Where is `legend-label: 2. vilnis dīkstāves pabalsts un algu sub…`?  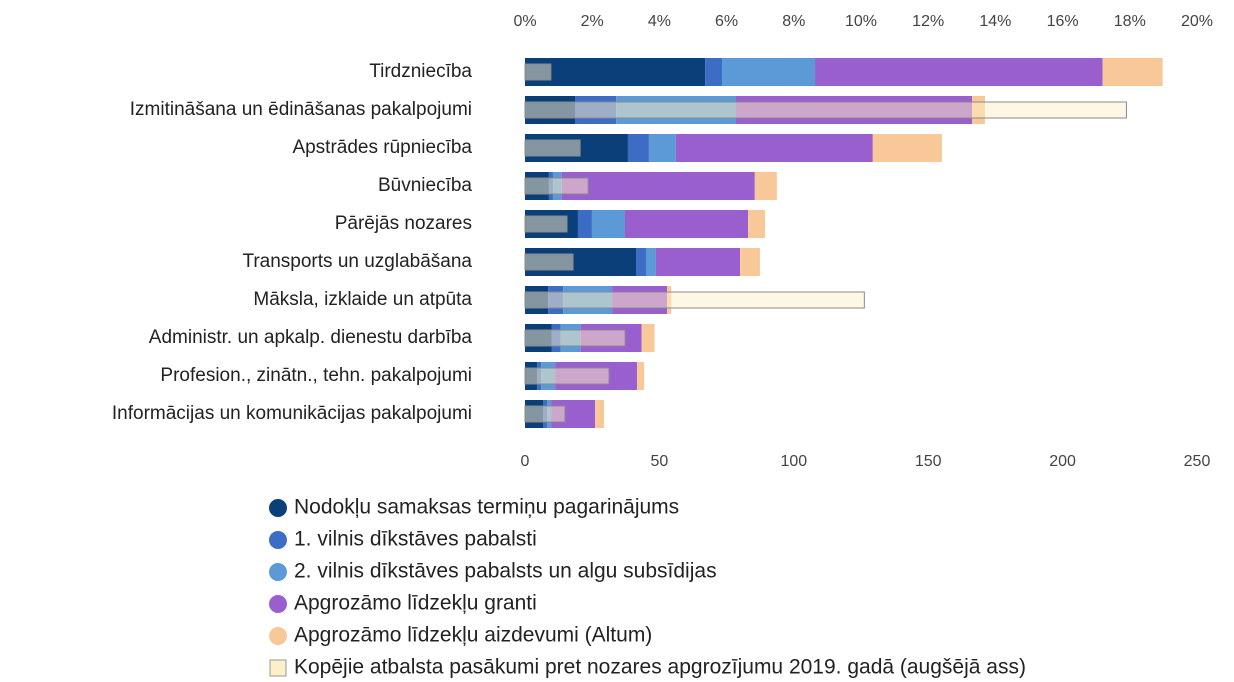
legend-label: 2. vilnis dīkstāves pabalsts un algu sub… is located at coordinates (505, 571).